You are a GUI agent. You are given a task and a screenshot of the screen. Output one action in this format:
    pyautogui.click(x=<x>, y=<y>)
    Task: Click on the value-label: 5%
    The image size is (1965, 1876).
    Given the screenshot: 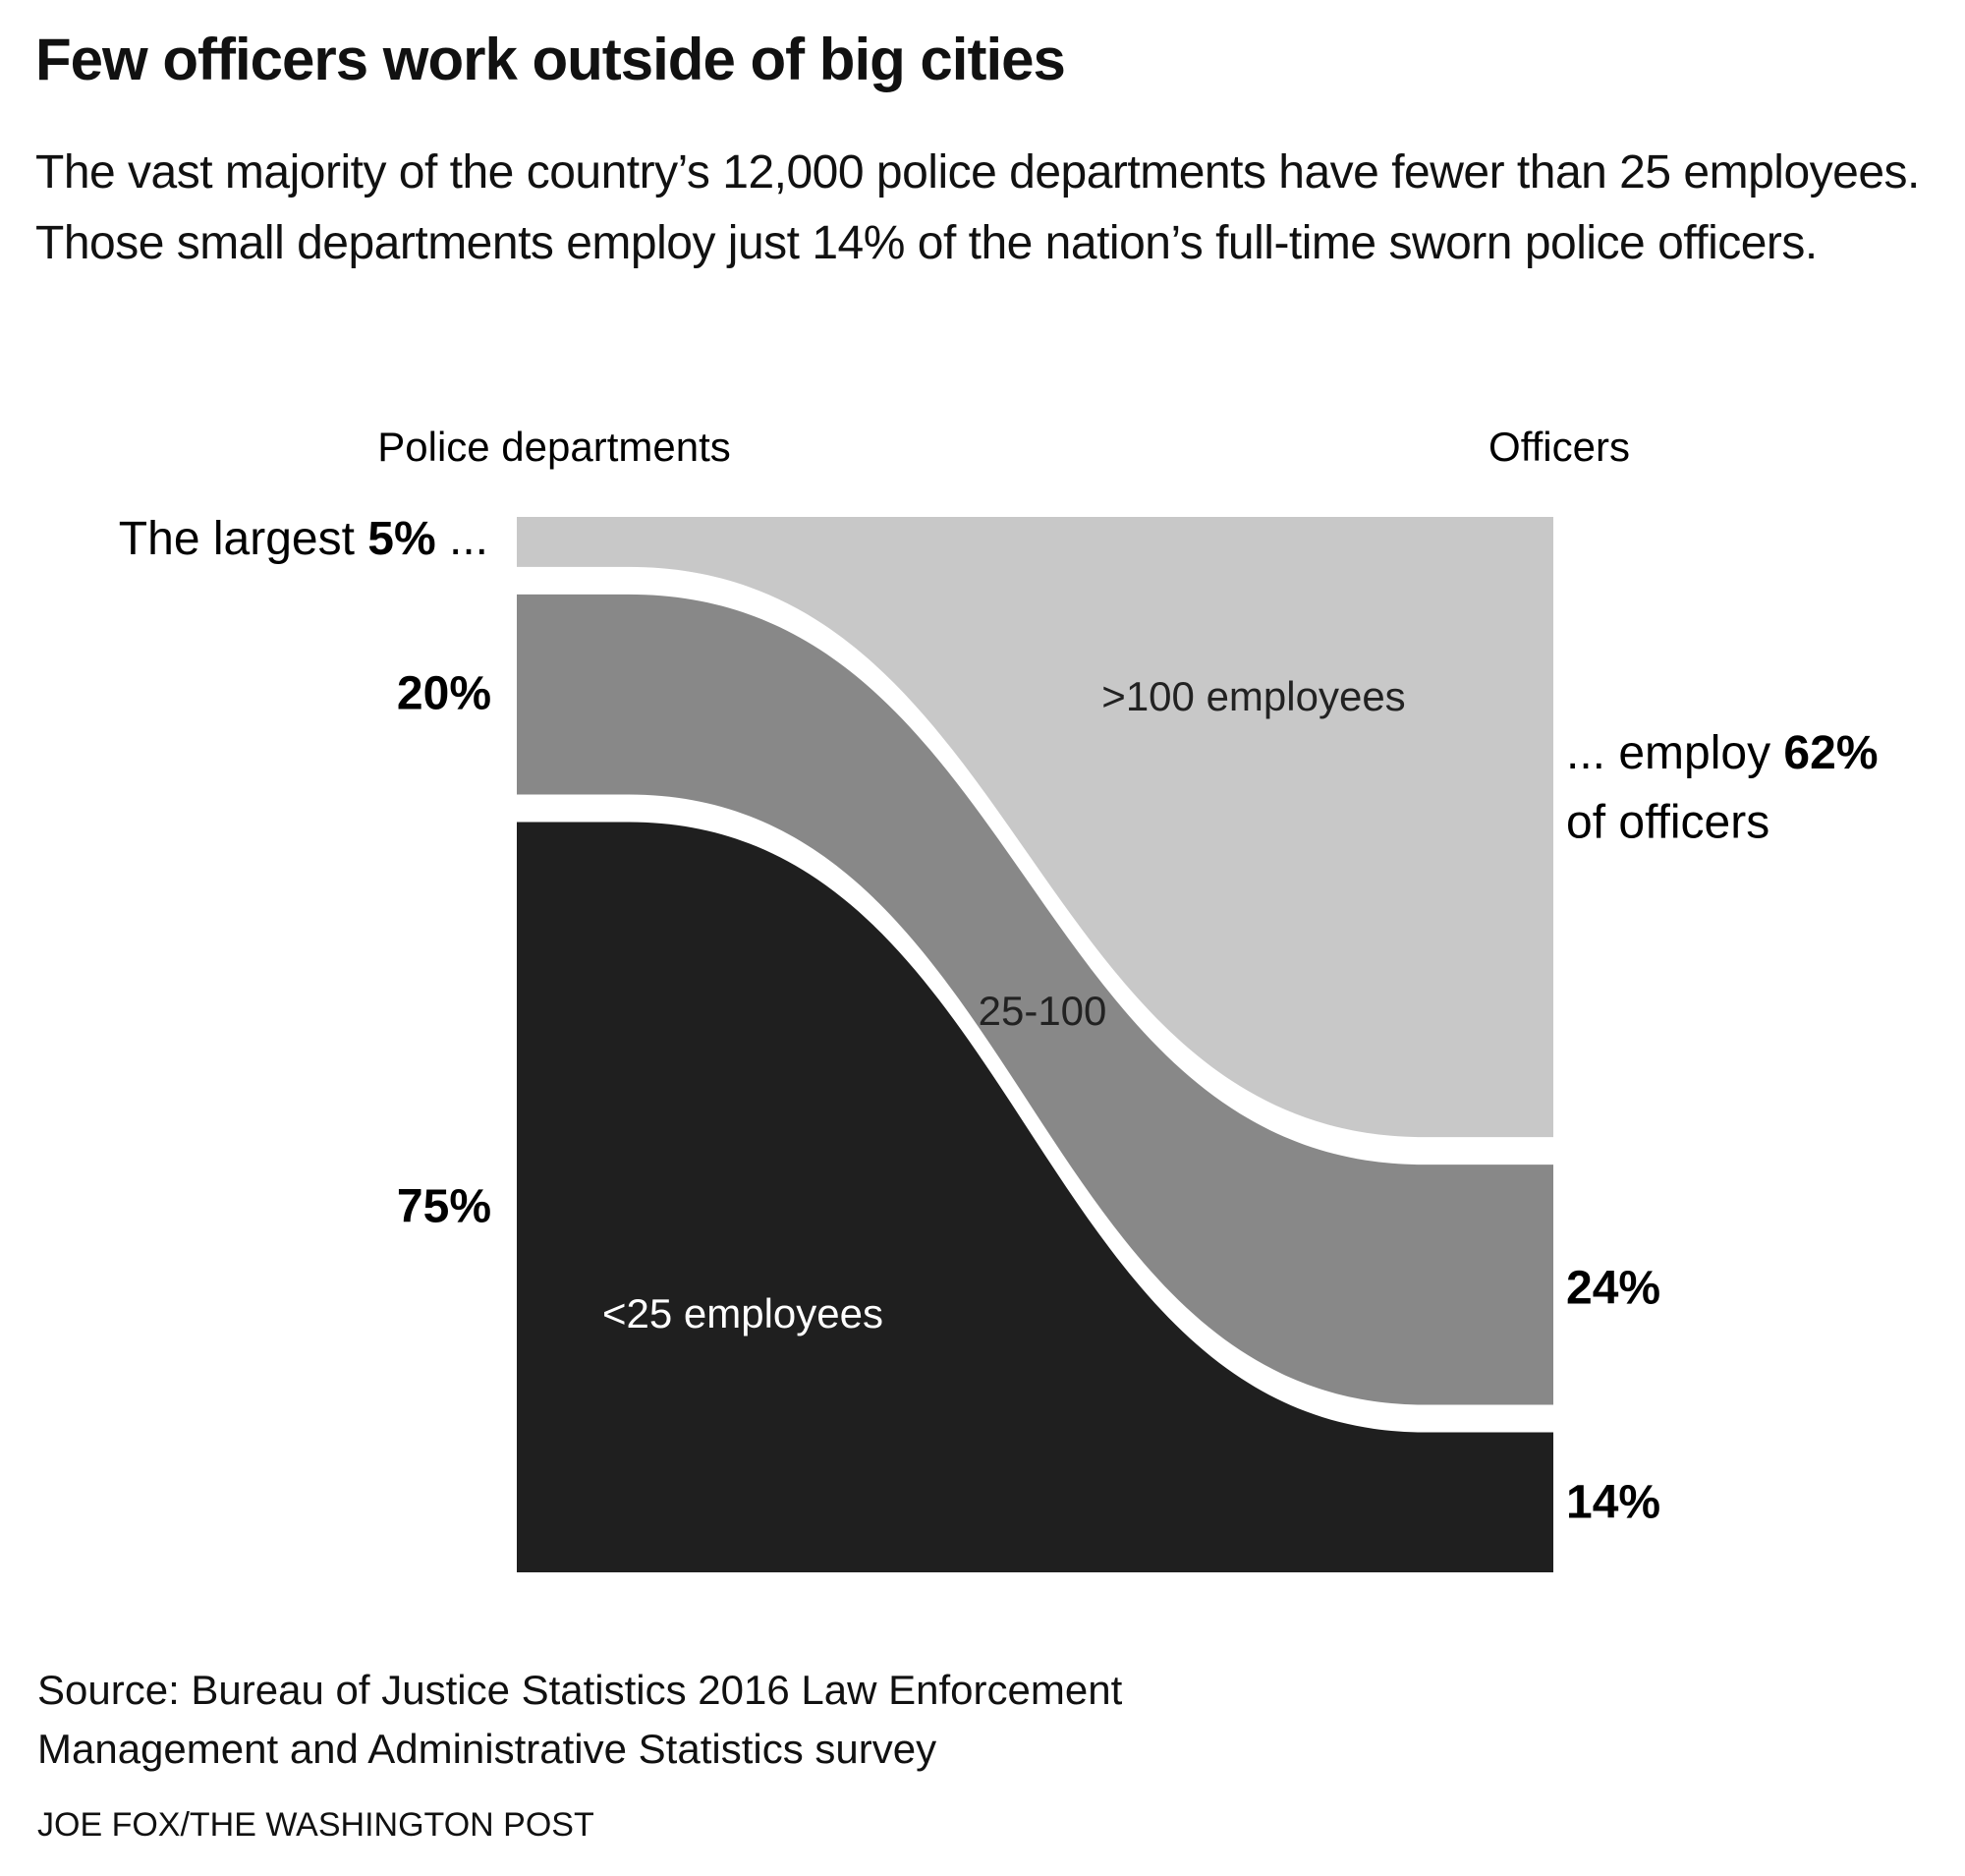 What is the action you would take?
    pyautogui.click(x=401, y=539)
    